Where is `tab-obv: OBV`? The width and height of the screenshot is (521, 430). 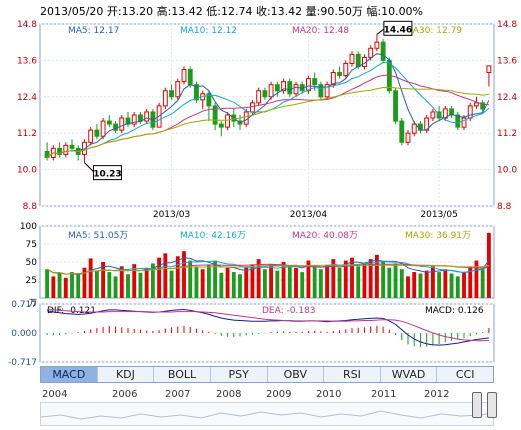 tab-obv: OBV is located at coordinates (296, 374).